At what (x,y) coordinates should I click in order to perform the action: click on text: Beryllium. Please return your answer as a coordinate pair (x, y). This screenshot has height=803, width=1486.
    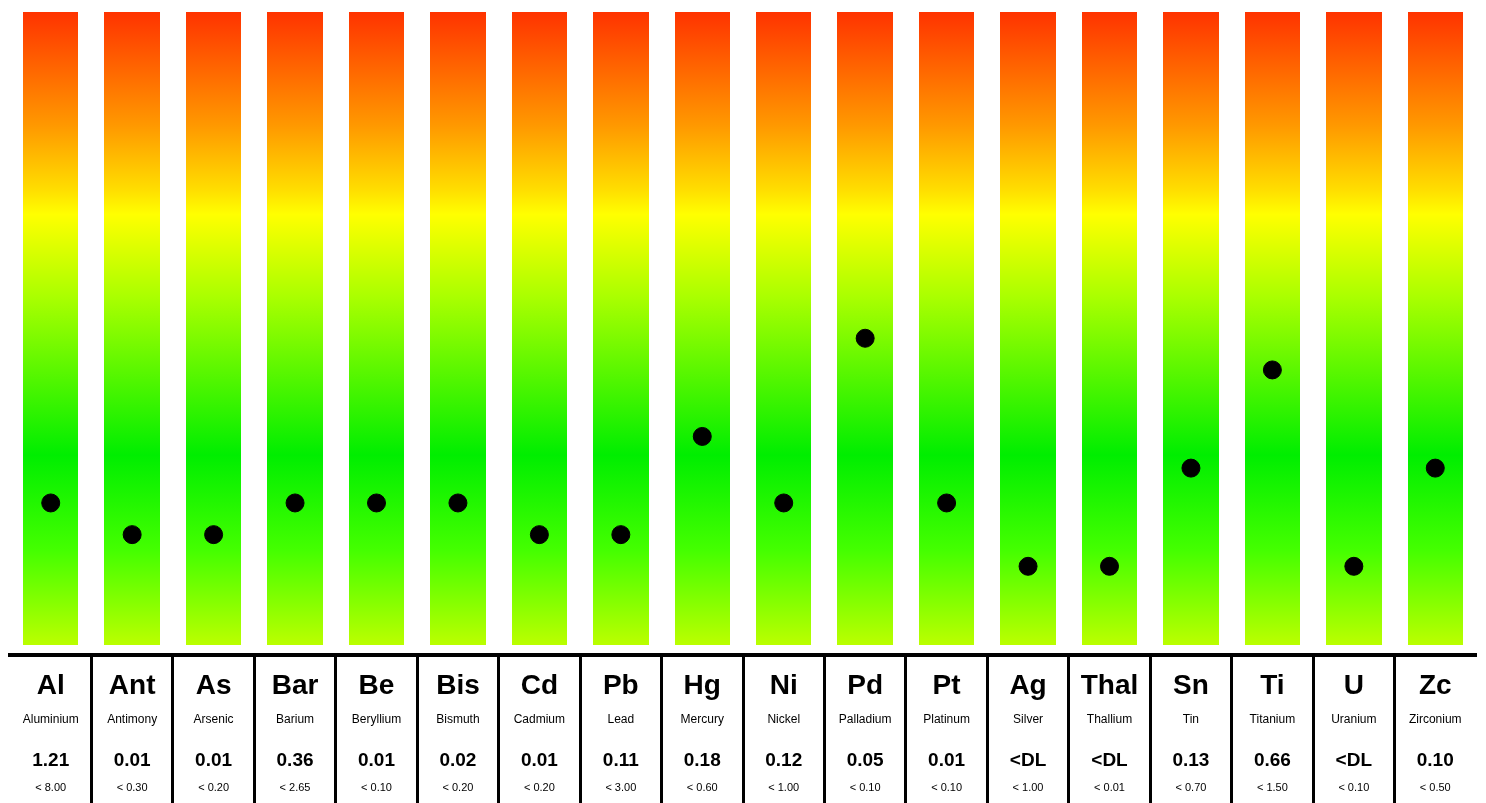
    Looking at the image, I should click on (376, 719).